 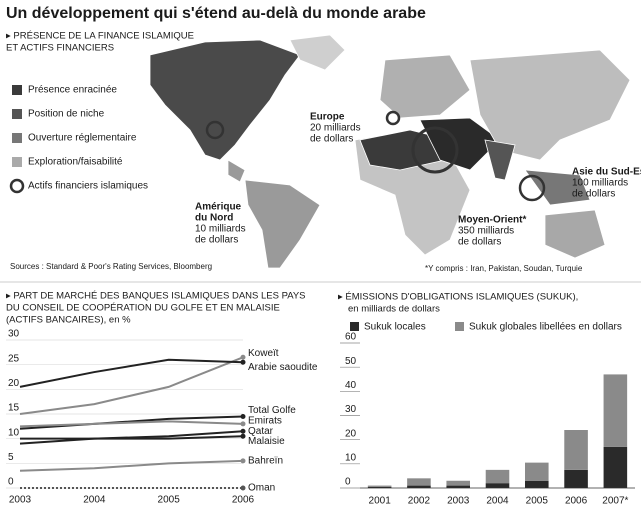 I want to click on callout-name: Europe, so click(x=327, y=117).